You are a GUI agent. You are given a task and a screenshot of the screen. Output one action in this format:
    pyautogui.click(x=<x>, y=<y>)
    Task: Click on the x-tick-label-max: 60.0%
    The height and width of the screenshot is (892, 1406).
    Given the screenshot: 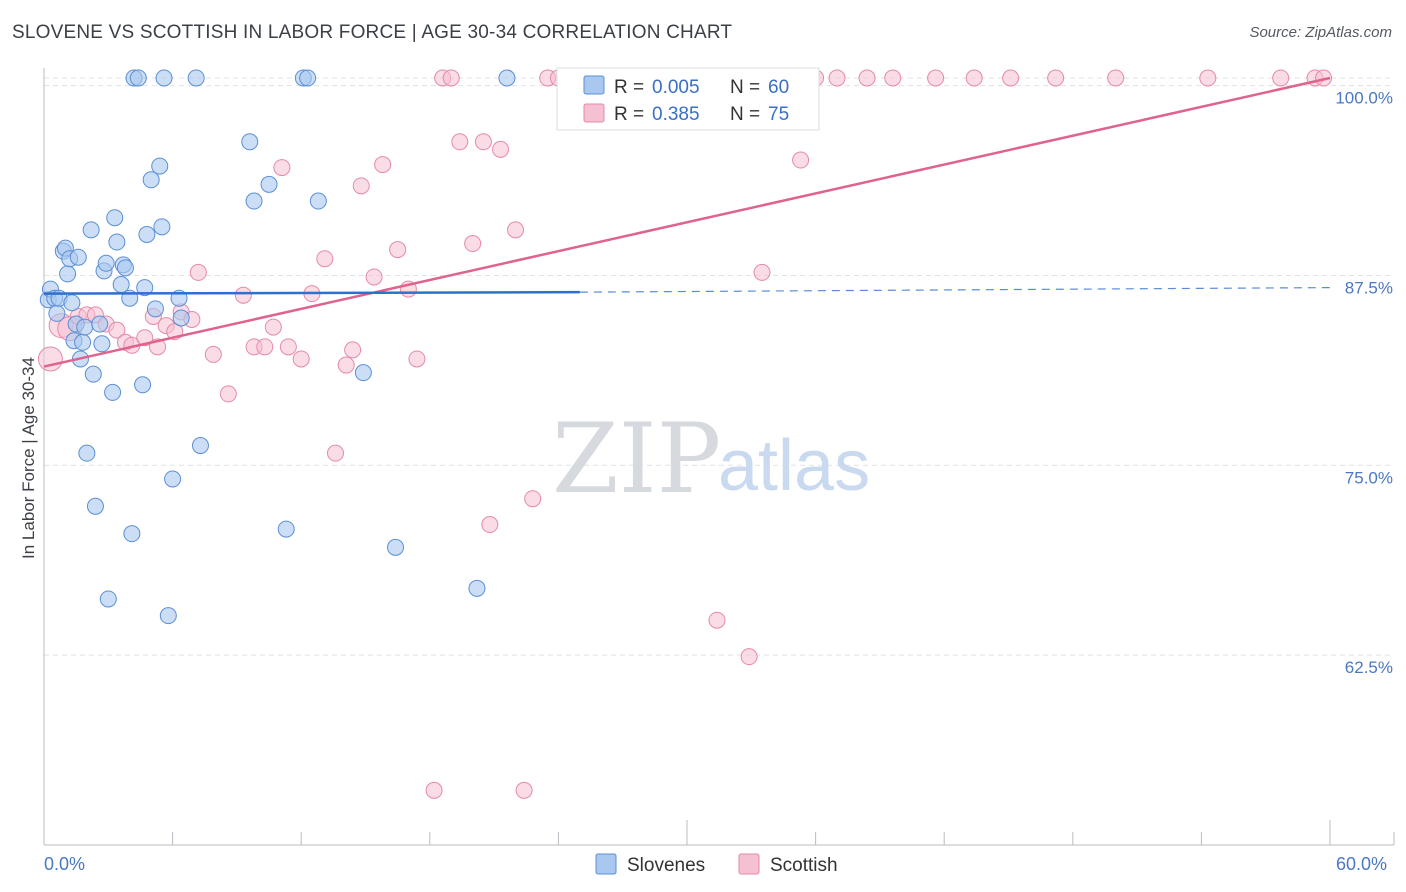 What is the action you would take?
    pyautogui.click(x=1361, y=864)
    